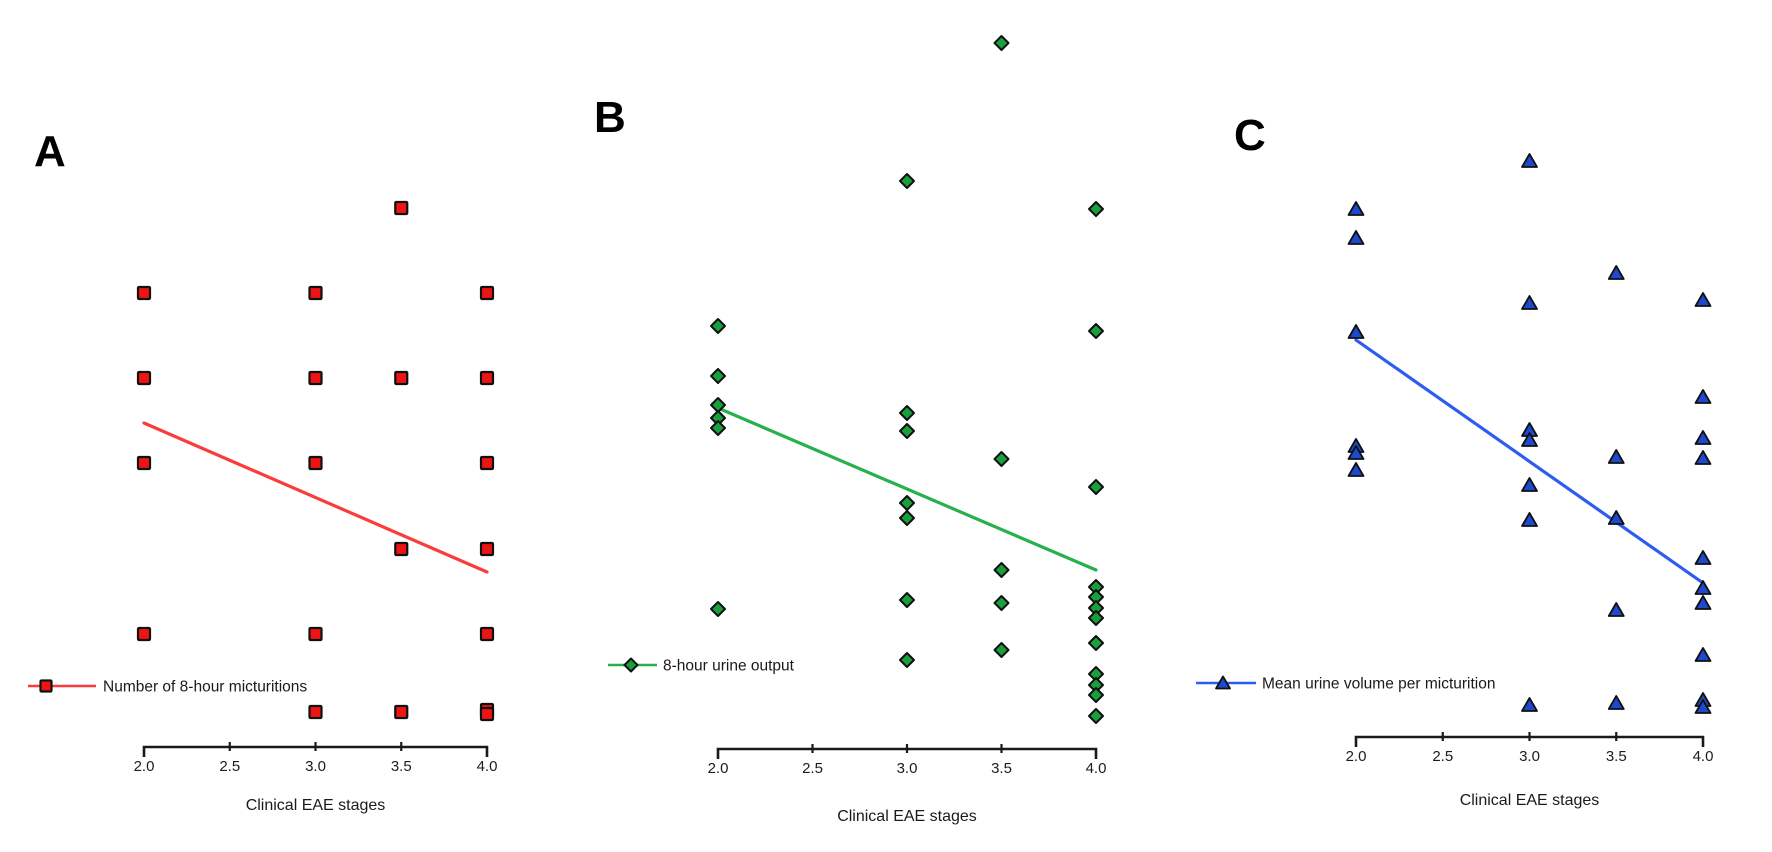  I want to click on legend: Mean urine volume per micturition, so click(1345, 684).